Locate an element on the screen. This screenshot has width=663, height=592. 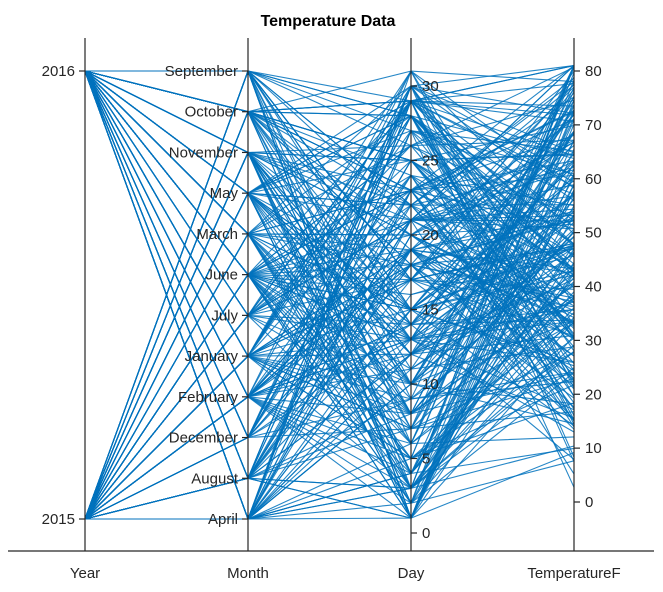
tick-label: June is located at coordinates (221, 275).